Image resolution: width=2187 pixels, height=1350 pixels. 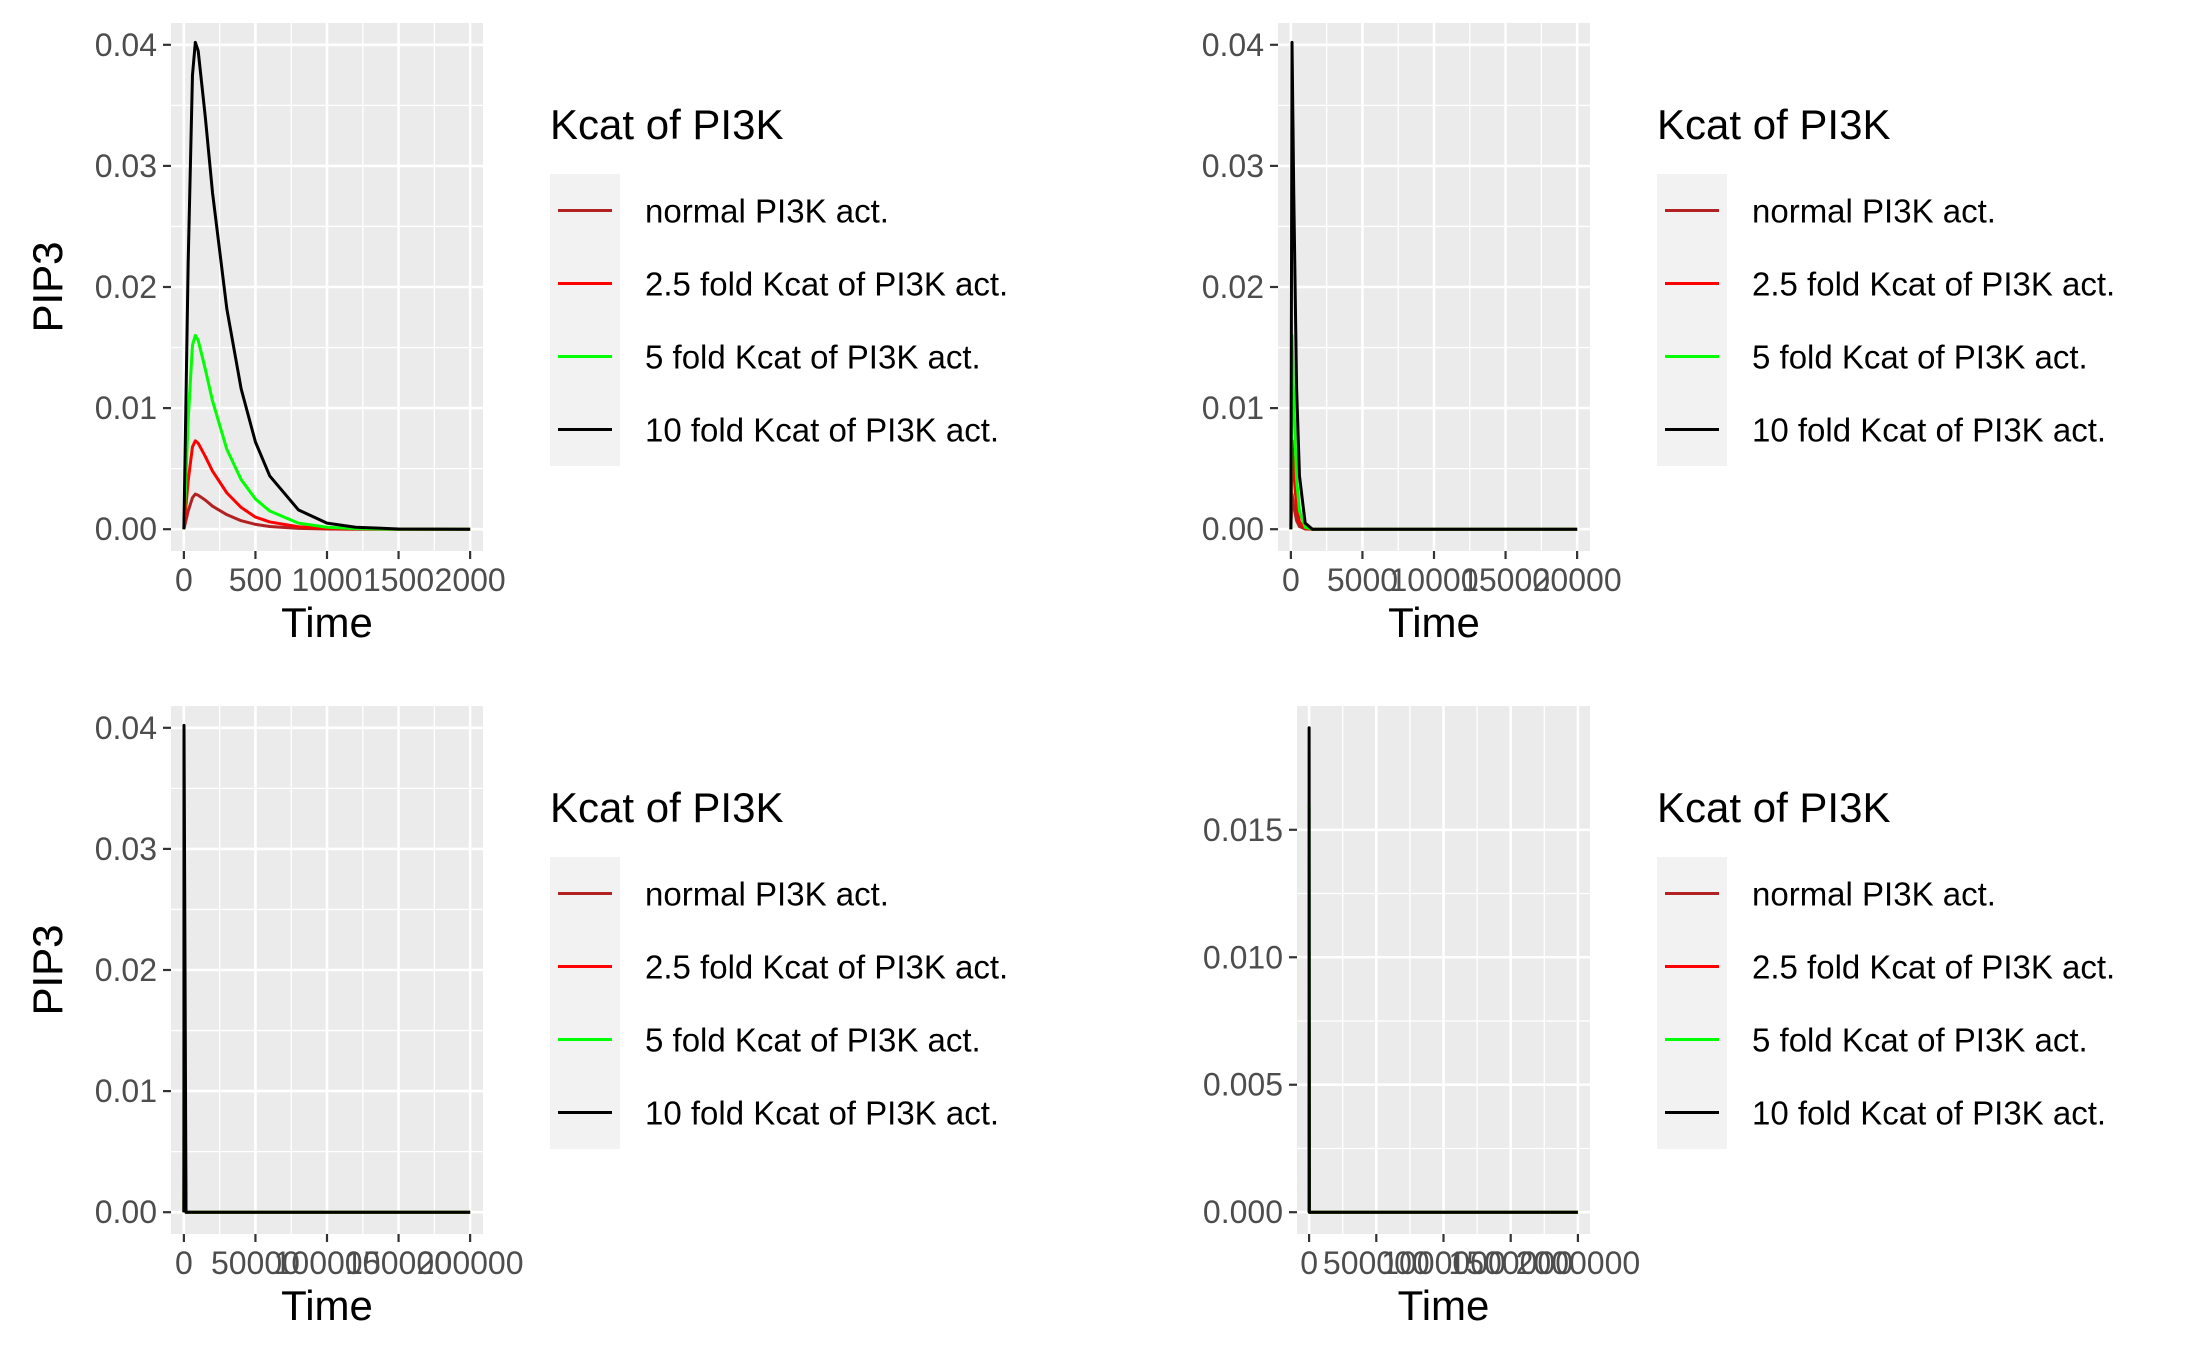 What do you see at coordinates (470, 580) in the screenshot?
I see `x-tick-label: 2000` at bounding box center [470, 580].